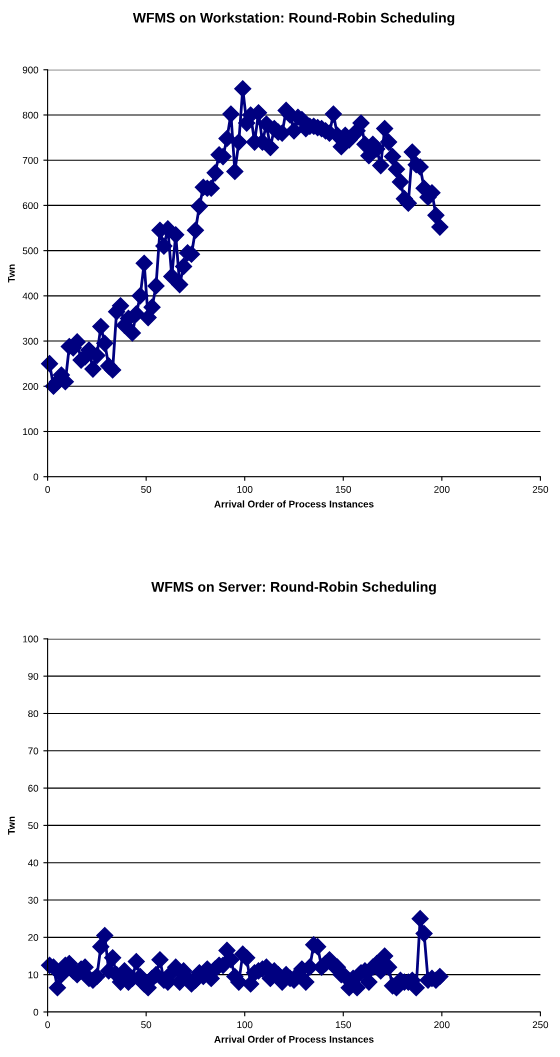  Describe the element at coordinates (30, 206) in the screenshot. I see `y-tick-label: 600` at that location.